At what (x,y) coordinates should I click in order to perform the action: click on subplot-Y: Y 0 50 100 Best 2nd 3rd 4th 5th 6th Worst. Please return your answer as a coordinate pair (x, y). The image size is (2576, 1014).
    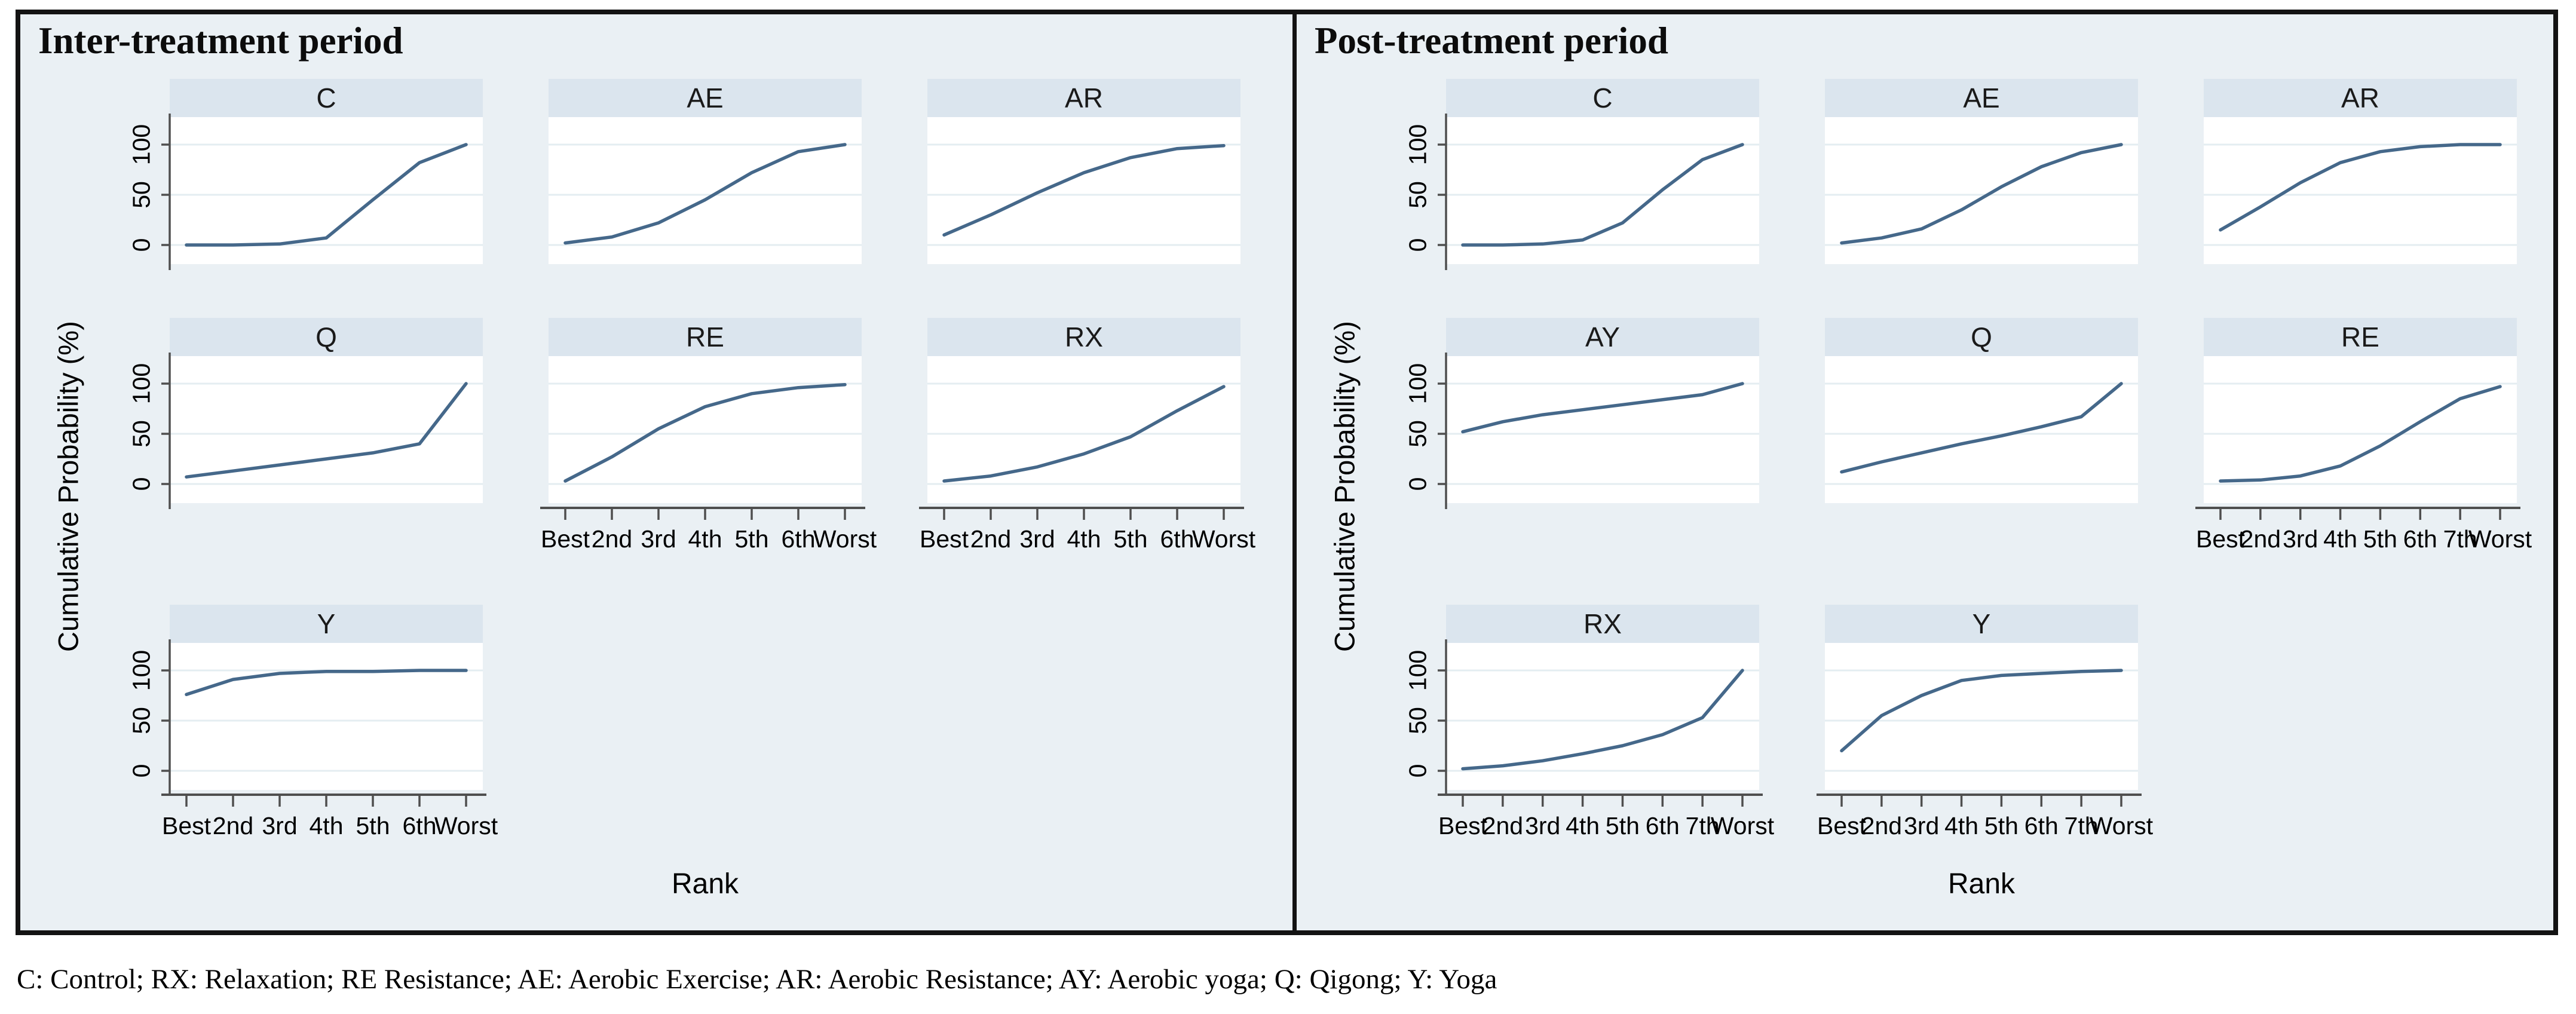
    Looking at the image, I should click on (312, 733).